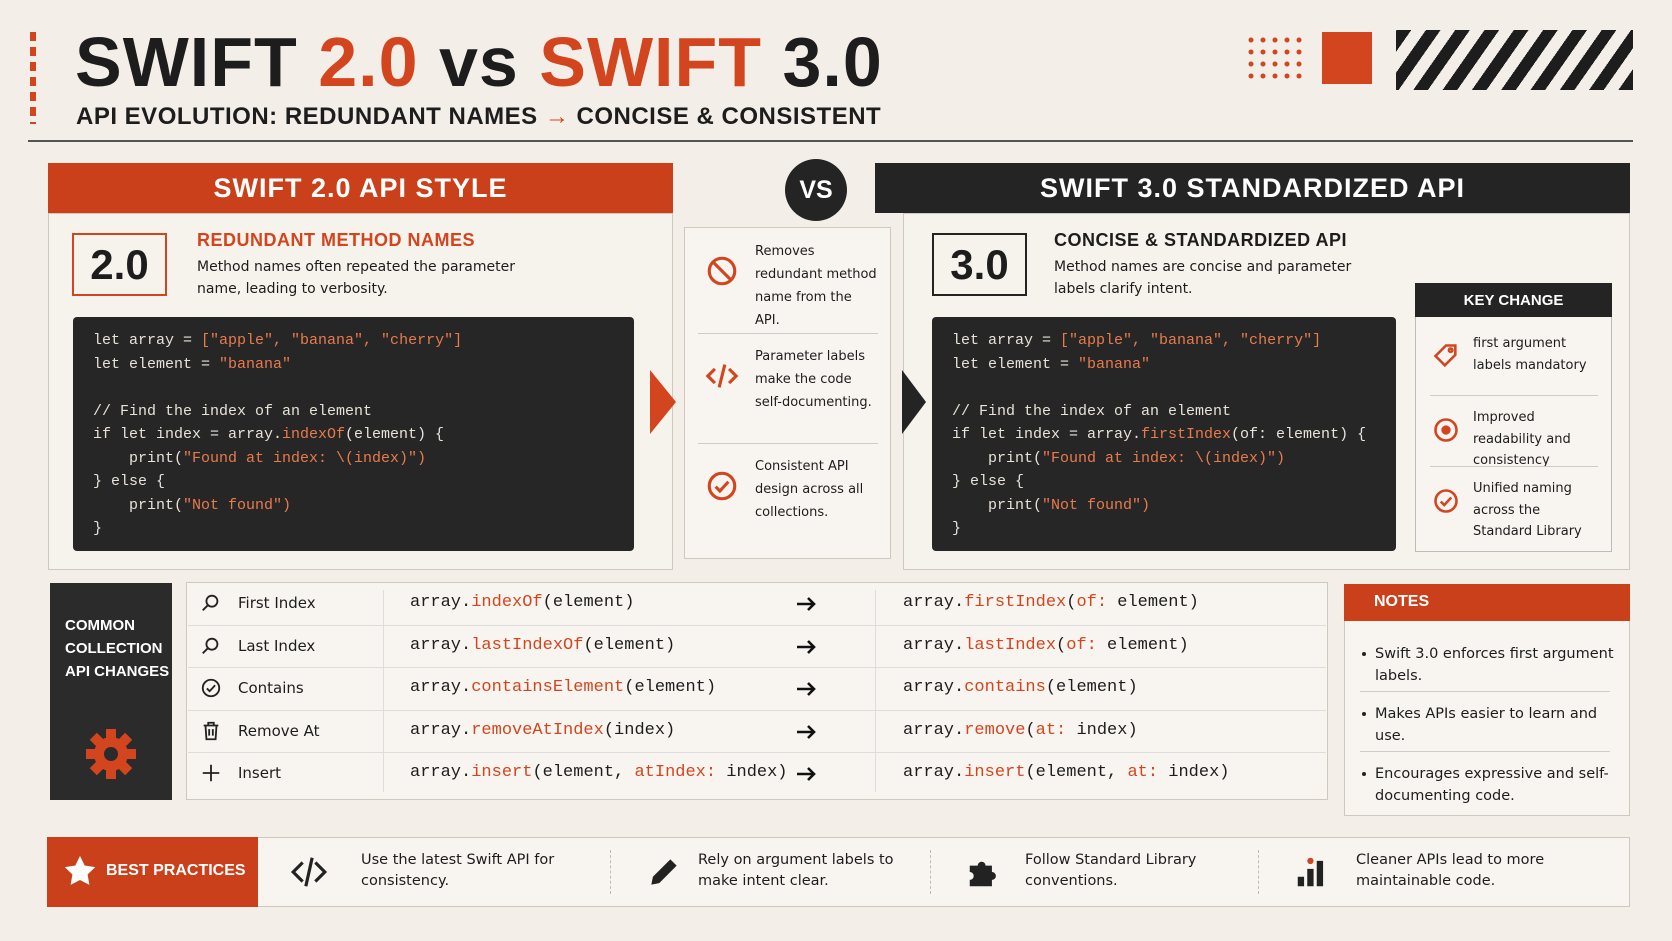  I want to click on dots, so click(1275, 58).